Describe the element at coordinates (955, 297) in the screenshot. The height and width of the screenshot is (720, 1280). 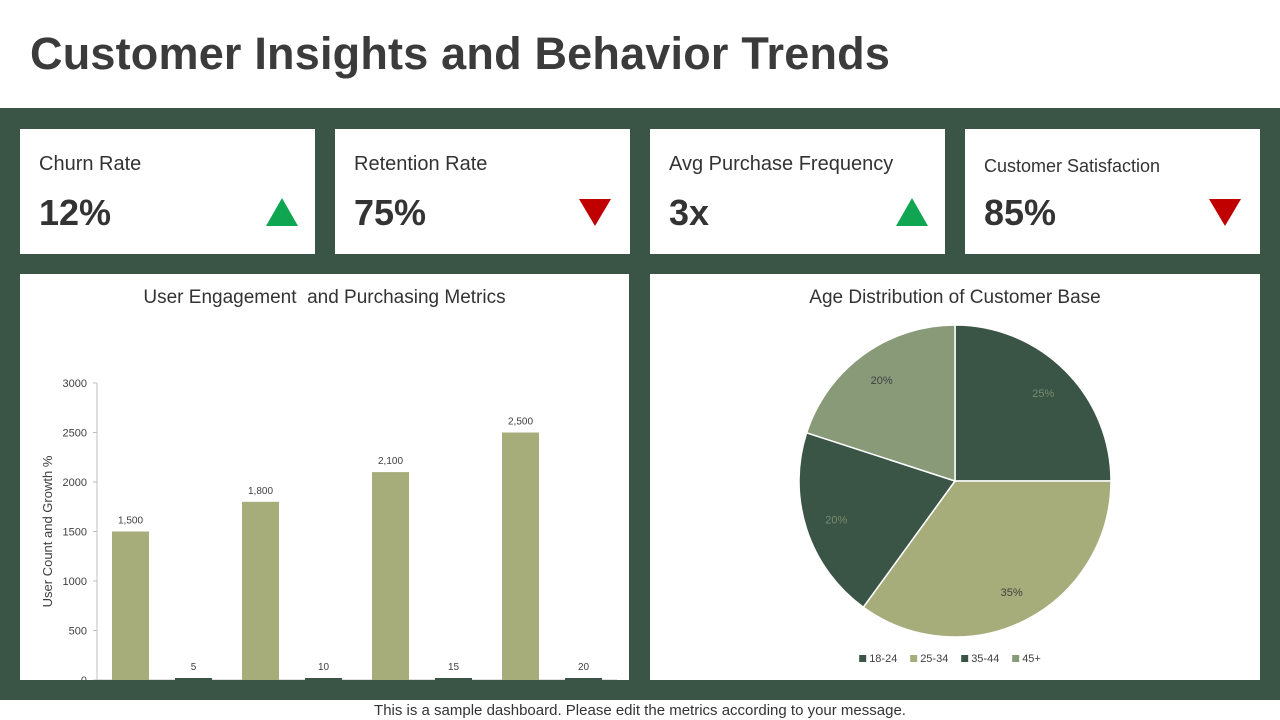
I see `pie-chart-title: Age Distribution of Customer Base` at that location.